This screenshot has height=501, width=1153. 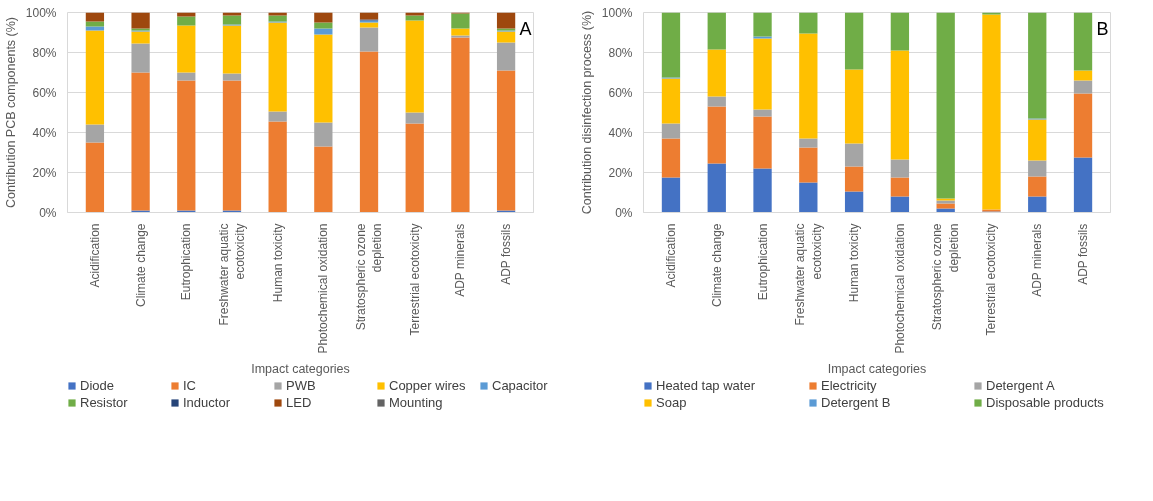 What do you see at coordinates (416, 402) in the screenshot?
I see `legend-label: Mounting` at bounding box center [416, 402].